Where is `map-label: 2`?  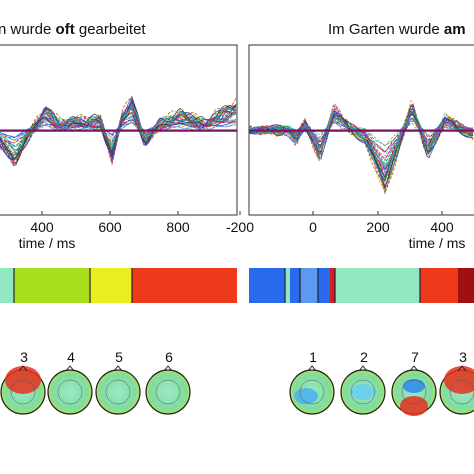 map-label: 2 is located at coordinates (364, 357).